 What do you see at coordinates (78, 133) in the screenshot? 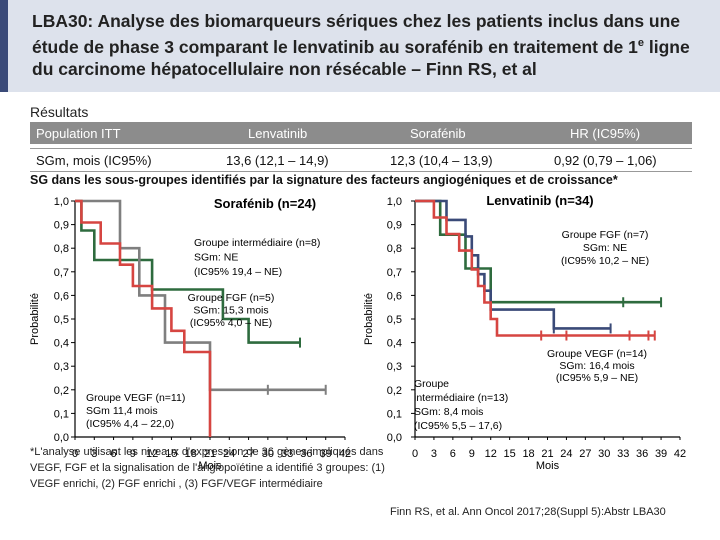
I see `table-header-cell: Population ITT` at bounding box center [78, 133].